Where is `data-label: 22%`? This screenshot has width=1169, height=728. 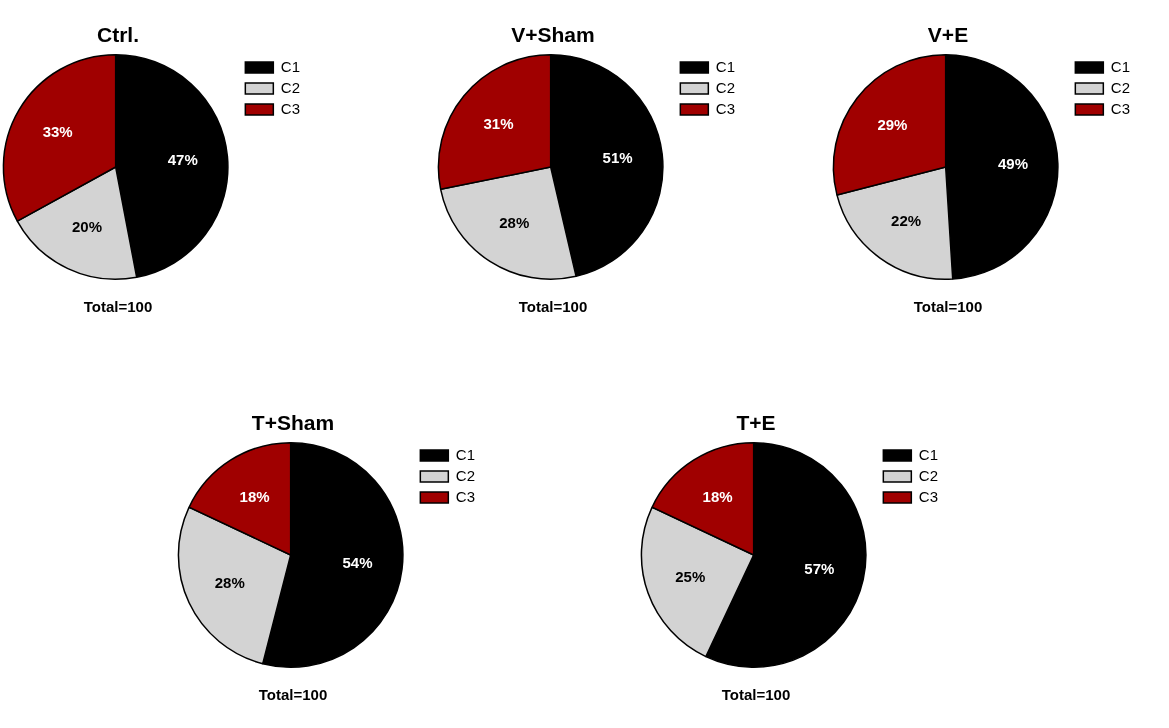
data-label: 22% is located at coordinates (906, 220).